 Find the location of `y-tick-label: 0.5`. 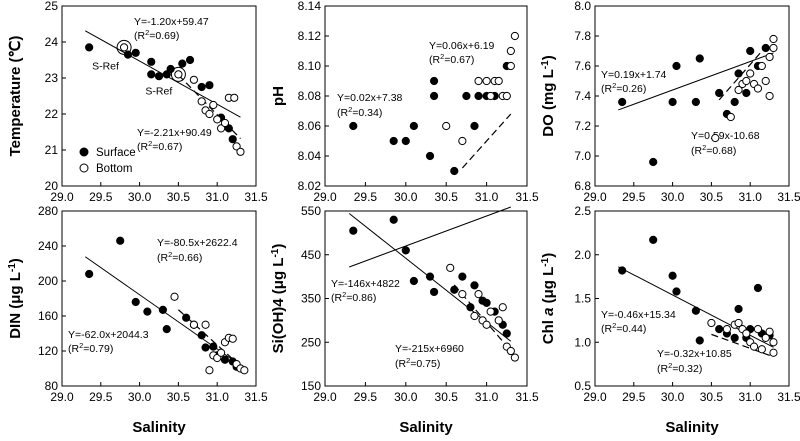

y-tick-label: 0.5 is located at coordinates (582, 386).